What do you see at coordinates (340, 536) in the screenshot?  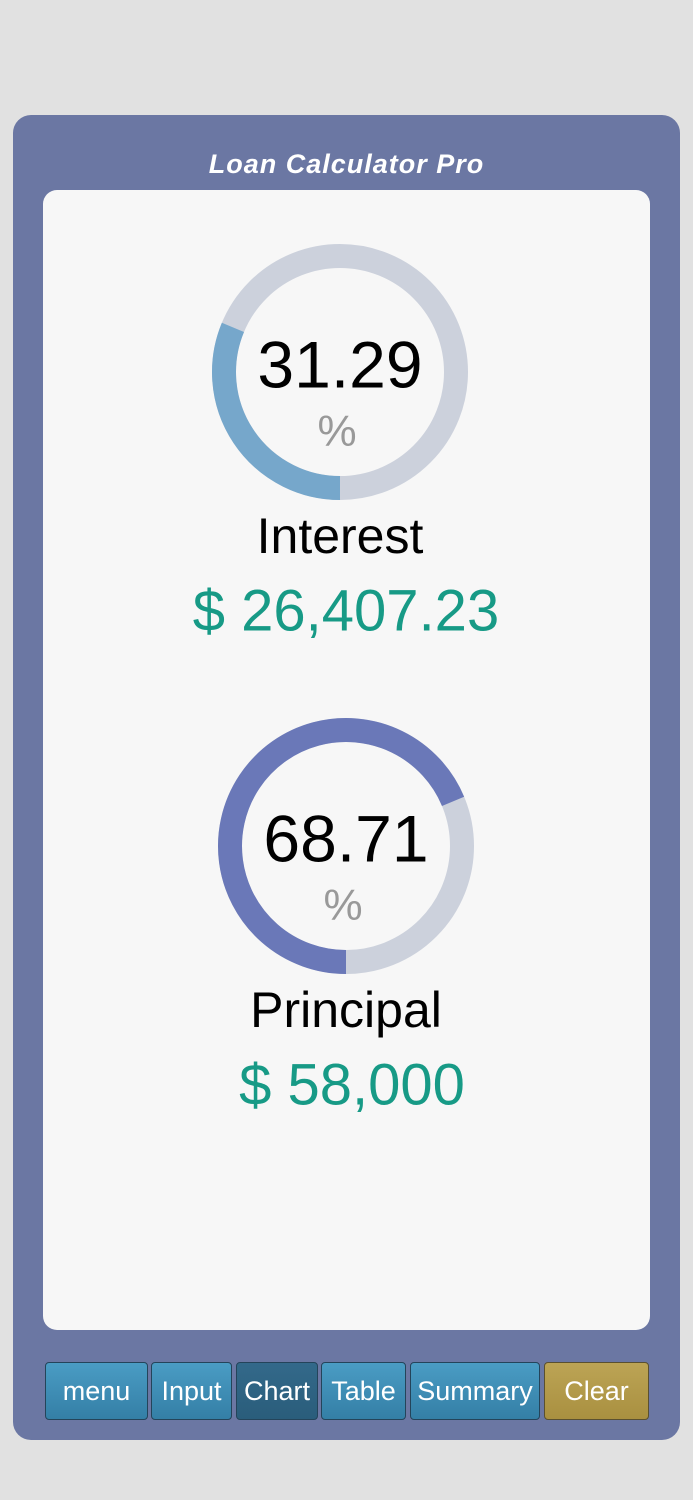 I see `gauge-label: Interest` at bounding box center [340, 536].